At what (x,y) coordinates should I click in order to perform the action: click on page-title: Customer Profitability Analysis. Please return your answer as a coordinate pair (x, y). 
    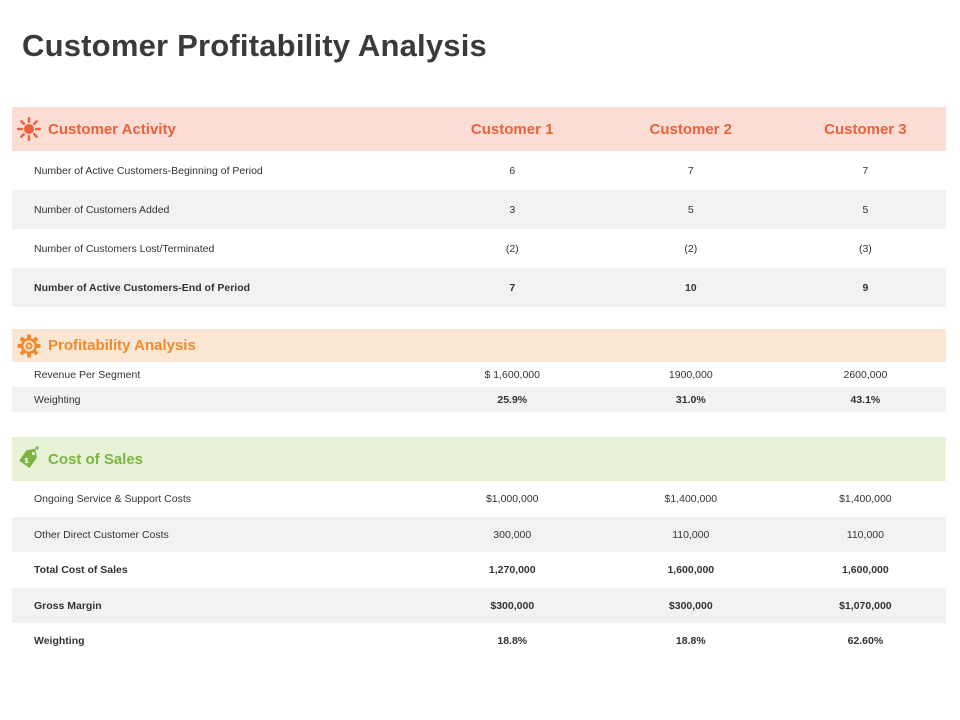
    Looking at the image, I should click on (254, 45).